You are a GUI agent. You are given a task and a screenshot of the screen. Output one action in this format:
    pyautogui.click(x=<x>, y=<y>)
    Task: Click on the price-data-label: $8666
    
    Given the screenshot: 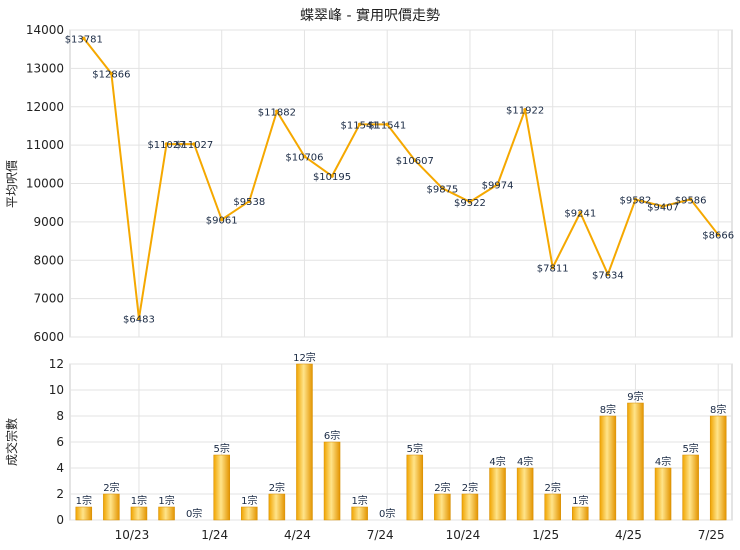 What is the action you would take?
    pyautogui.click(x=718, y=236)
    